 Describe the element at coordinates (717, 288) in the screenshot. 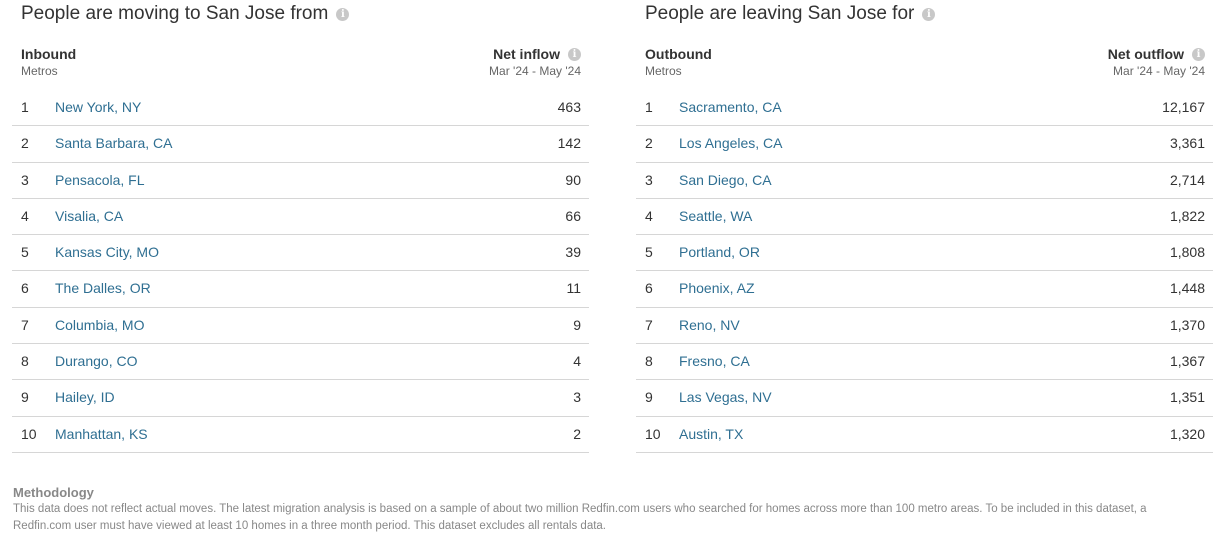

I see `metro-link: Phoenix, AZ` at that location.